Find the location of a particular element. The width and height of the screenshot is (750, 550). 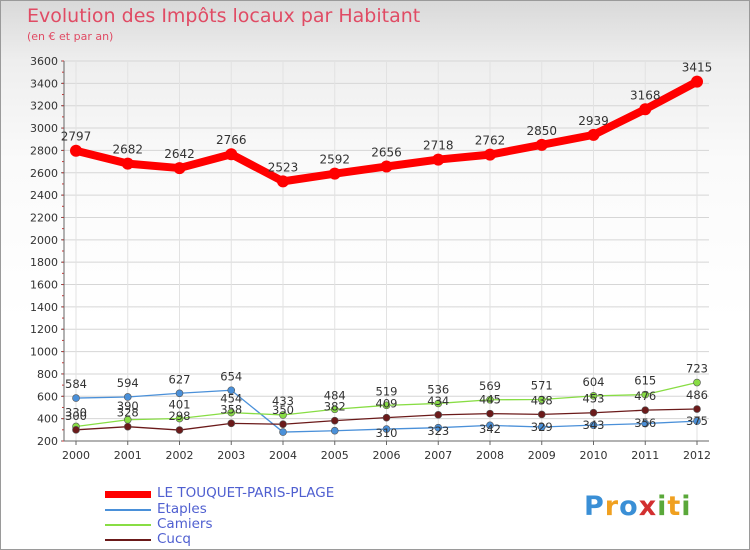

data-label-0: 2682 is located at coordinates (127, 150).